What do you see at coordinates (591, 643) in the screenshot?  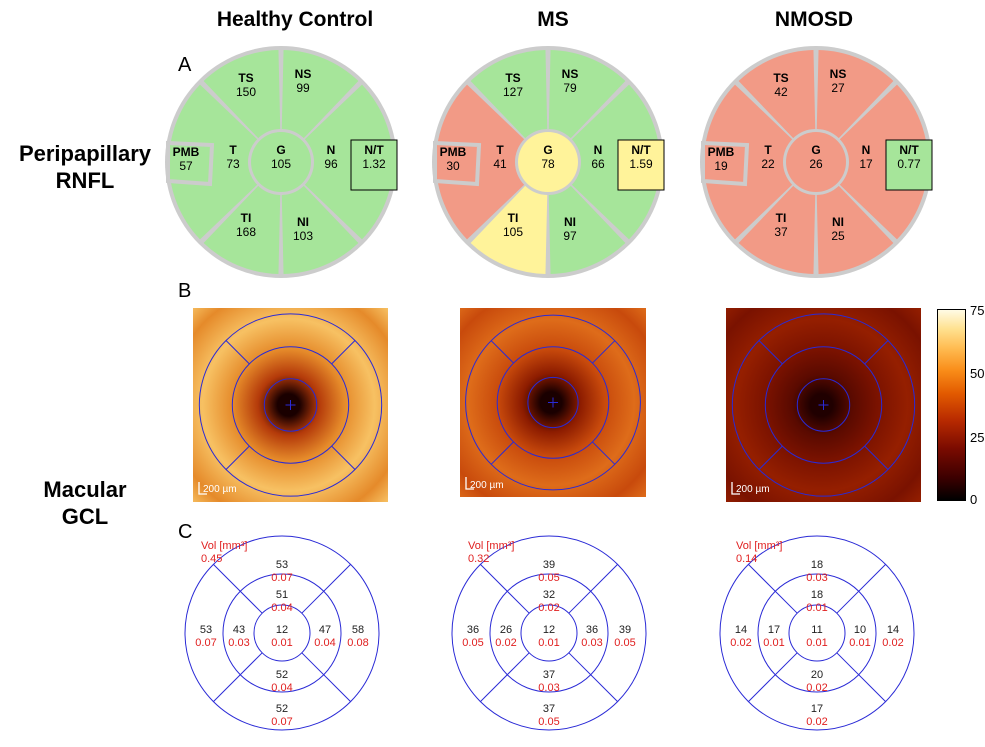 I see `volume-inner-right: 0.03` at bounding box center [591, 643].